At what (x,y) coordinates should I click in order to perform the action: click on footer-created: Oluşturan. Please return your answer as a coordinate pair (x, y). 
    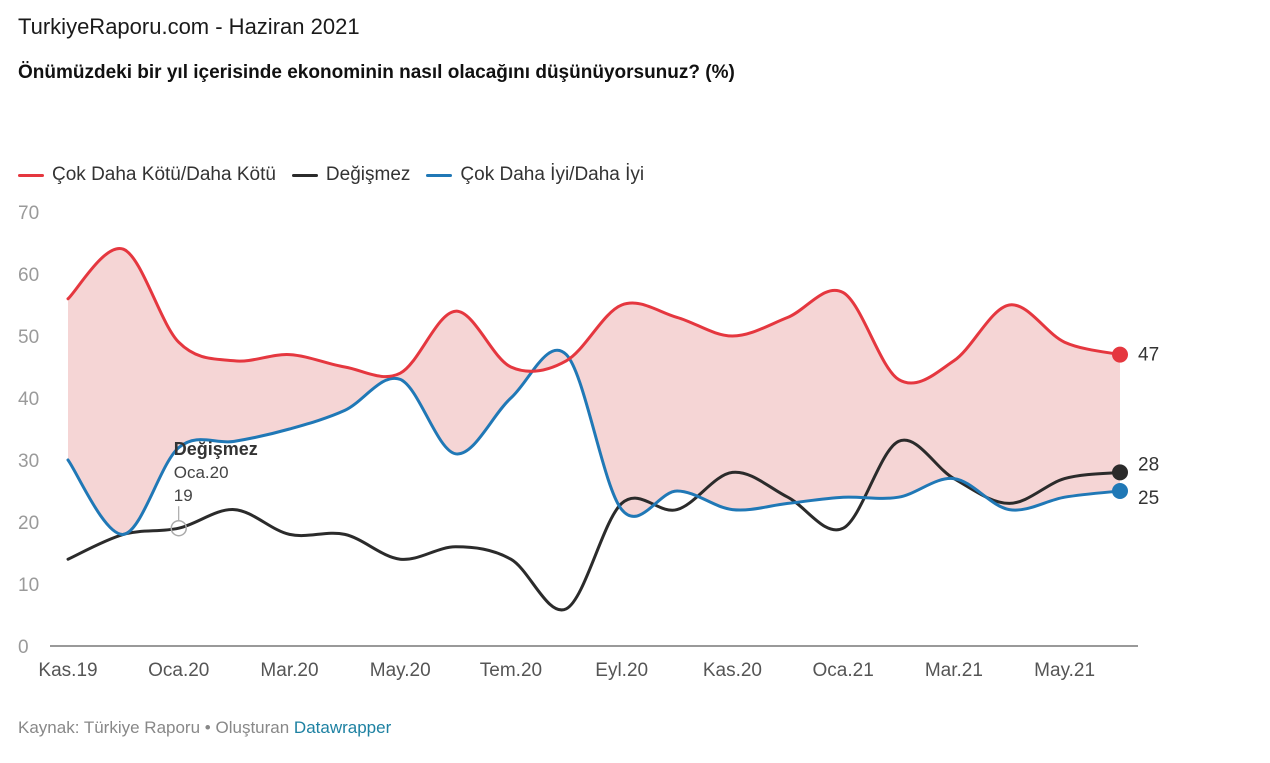
    Looking at the image, I should click on (252, 727).